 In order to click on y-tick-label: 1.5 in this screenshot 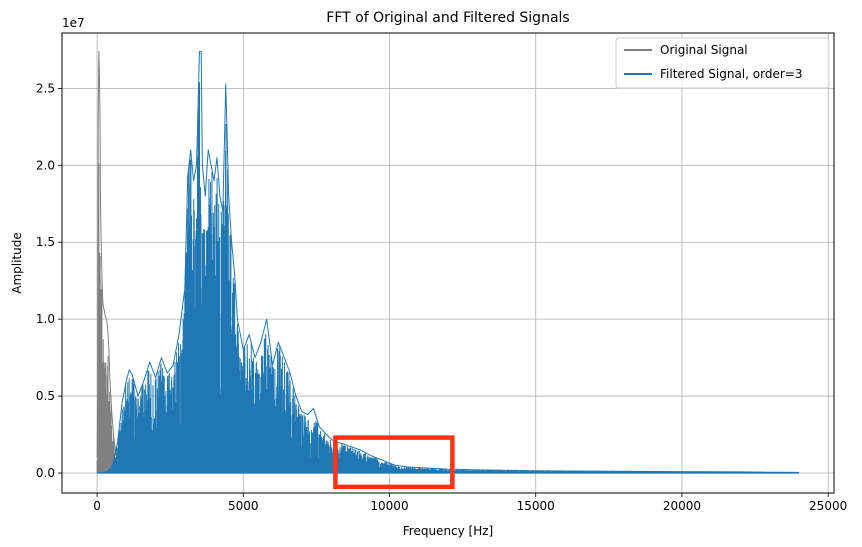, I will do `click(45, 242)`.